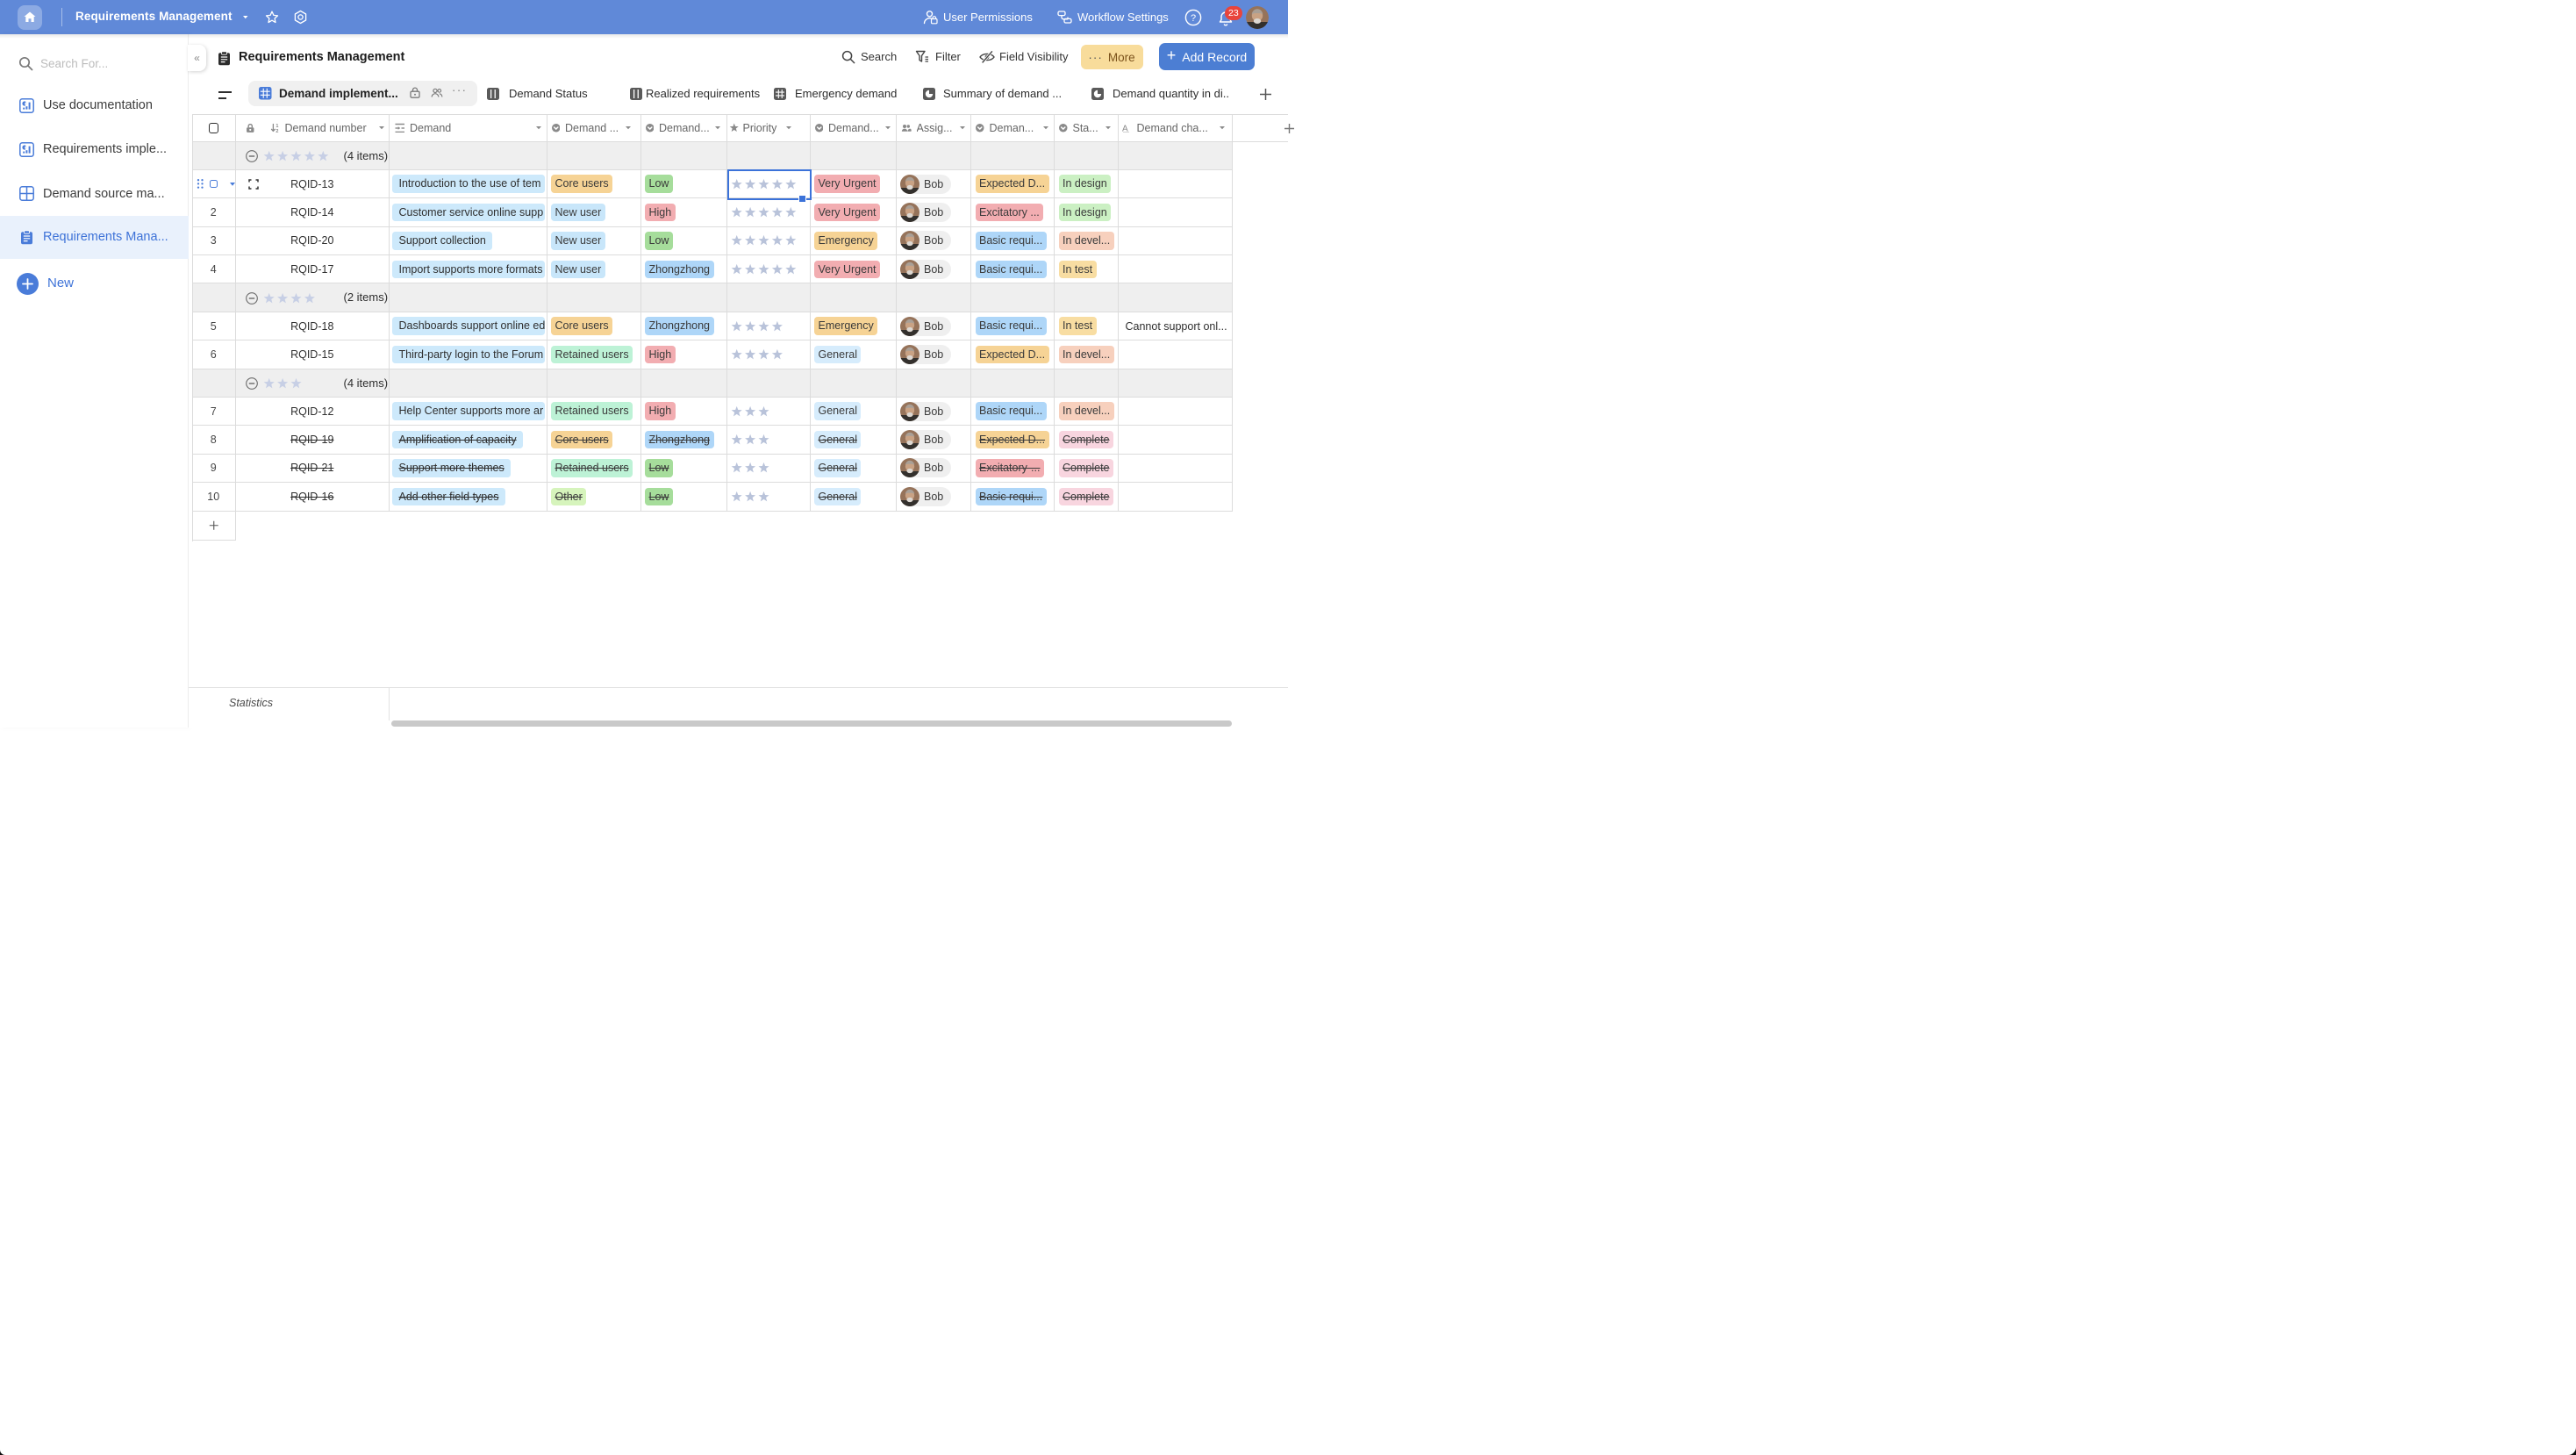 Image resolution: width=2576 pixels, height=1455 pixels. I want to click on svg-text: 2, so click(276, 131).